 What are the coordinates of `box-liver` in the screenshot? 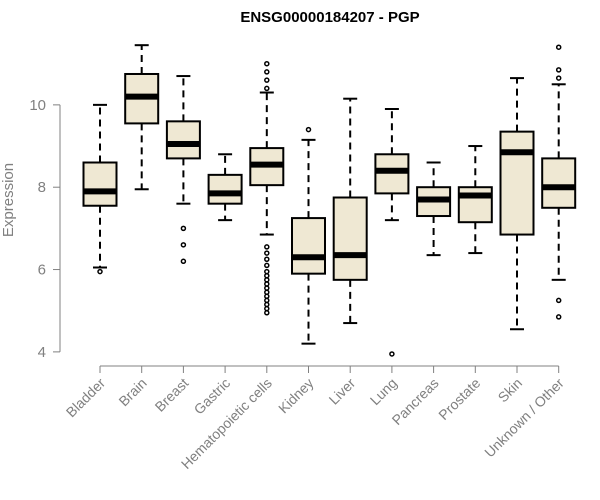 It's located at (350, 211).